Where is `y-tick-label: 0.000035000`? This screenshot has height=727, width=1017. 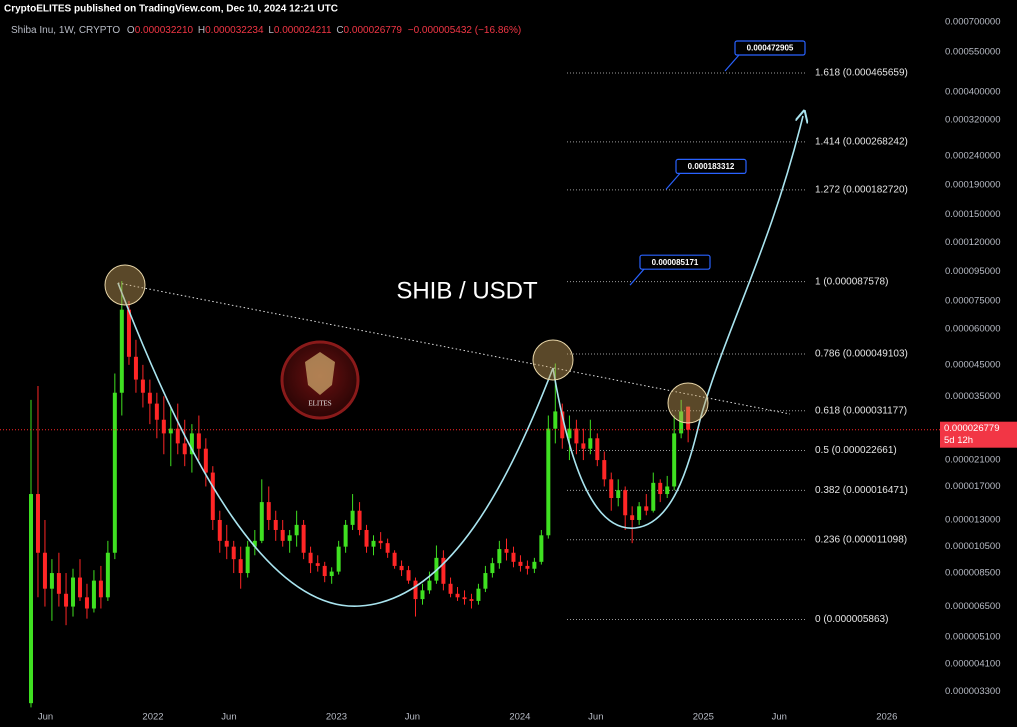 y-tick-label: 0.000035000 is located at coordinates (972, 396).